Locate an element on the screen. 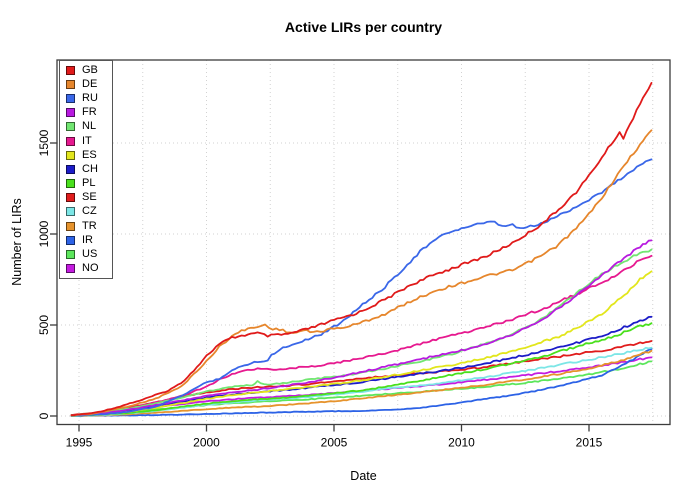 The height and width of the screenshot is (501, 700). legend-item-RU: RU is located at coordinates (89, 98).